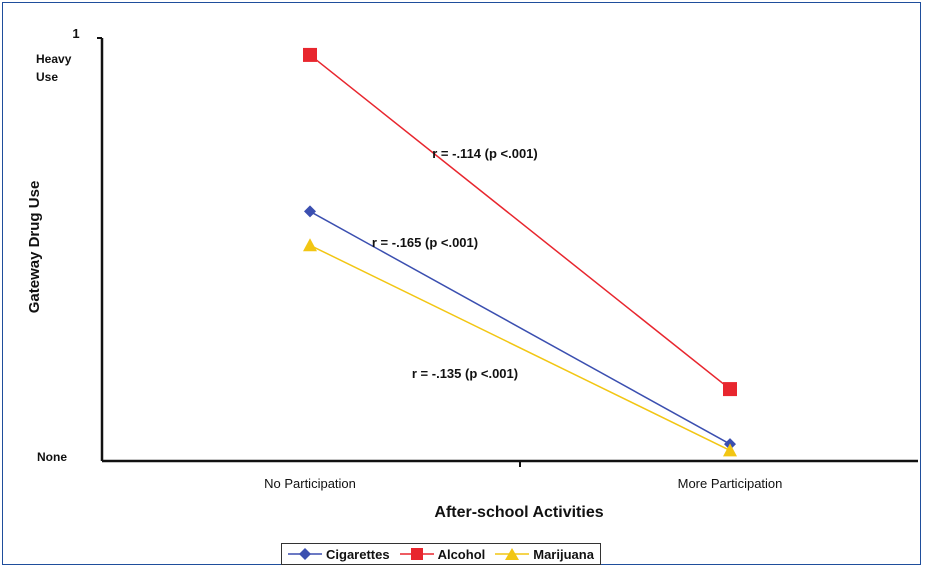 Image resolution: width=926 pixels, height=569 pixels. Describe the element at coordinates (485, 153) in the screenshot. I see `correlation-annotation-alcohol: r = -.114 (p <.001)` at that location.